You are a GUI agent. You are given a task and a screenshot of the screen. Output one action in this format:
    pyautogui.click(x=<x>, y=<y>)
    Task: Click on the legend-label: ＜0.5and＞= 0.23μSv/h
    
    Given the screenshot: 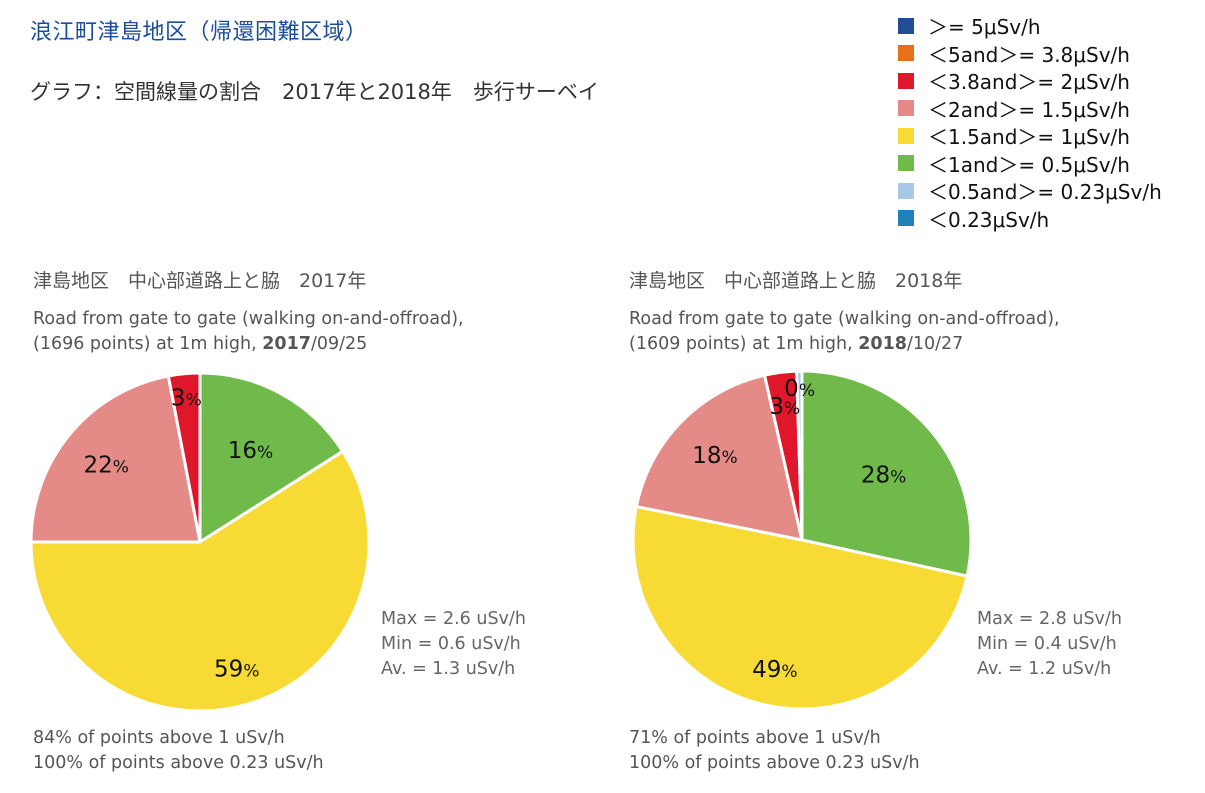 What is the action you would take?
    pyautogui.click(x=1045, y=192)
    